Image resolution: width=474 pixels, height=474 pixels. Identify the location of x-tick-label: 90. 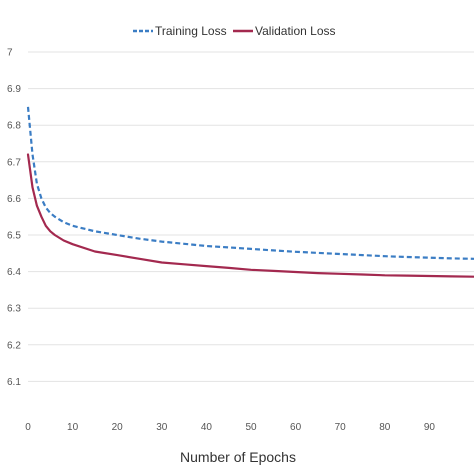
(430, 427).